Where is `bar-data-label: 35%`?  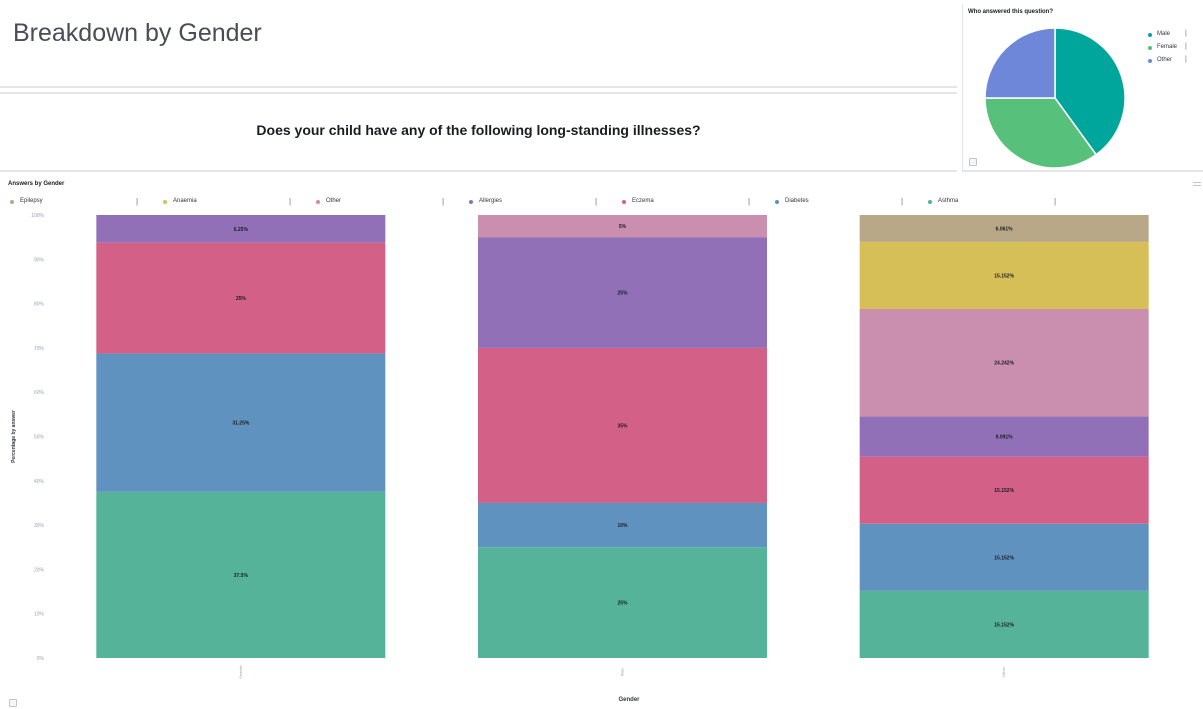
bar-data-label: 35% is located at coordinates (622, 426).